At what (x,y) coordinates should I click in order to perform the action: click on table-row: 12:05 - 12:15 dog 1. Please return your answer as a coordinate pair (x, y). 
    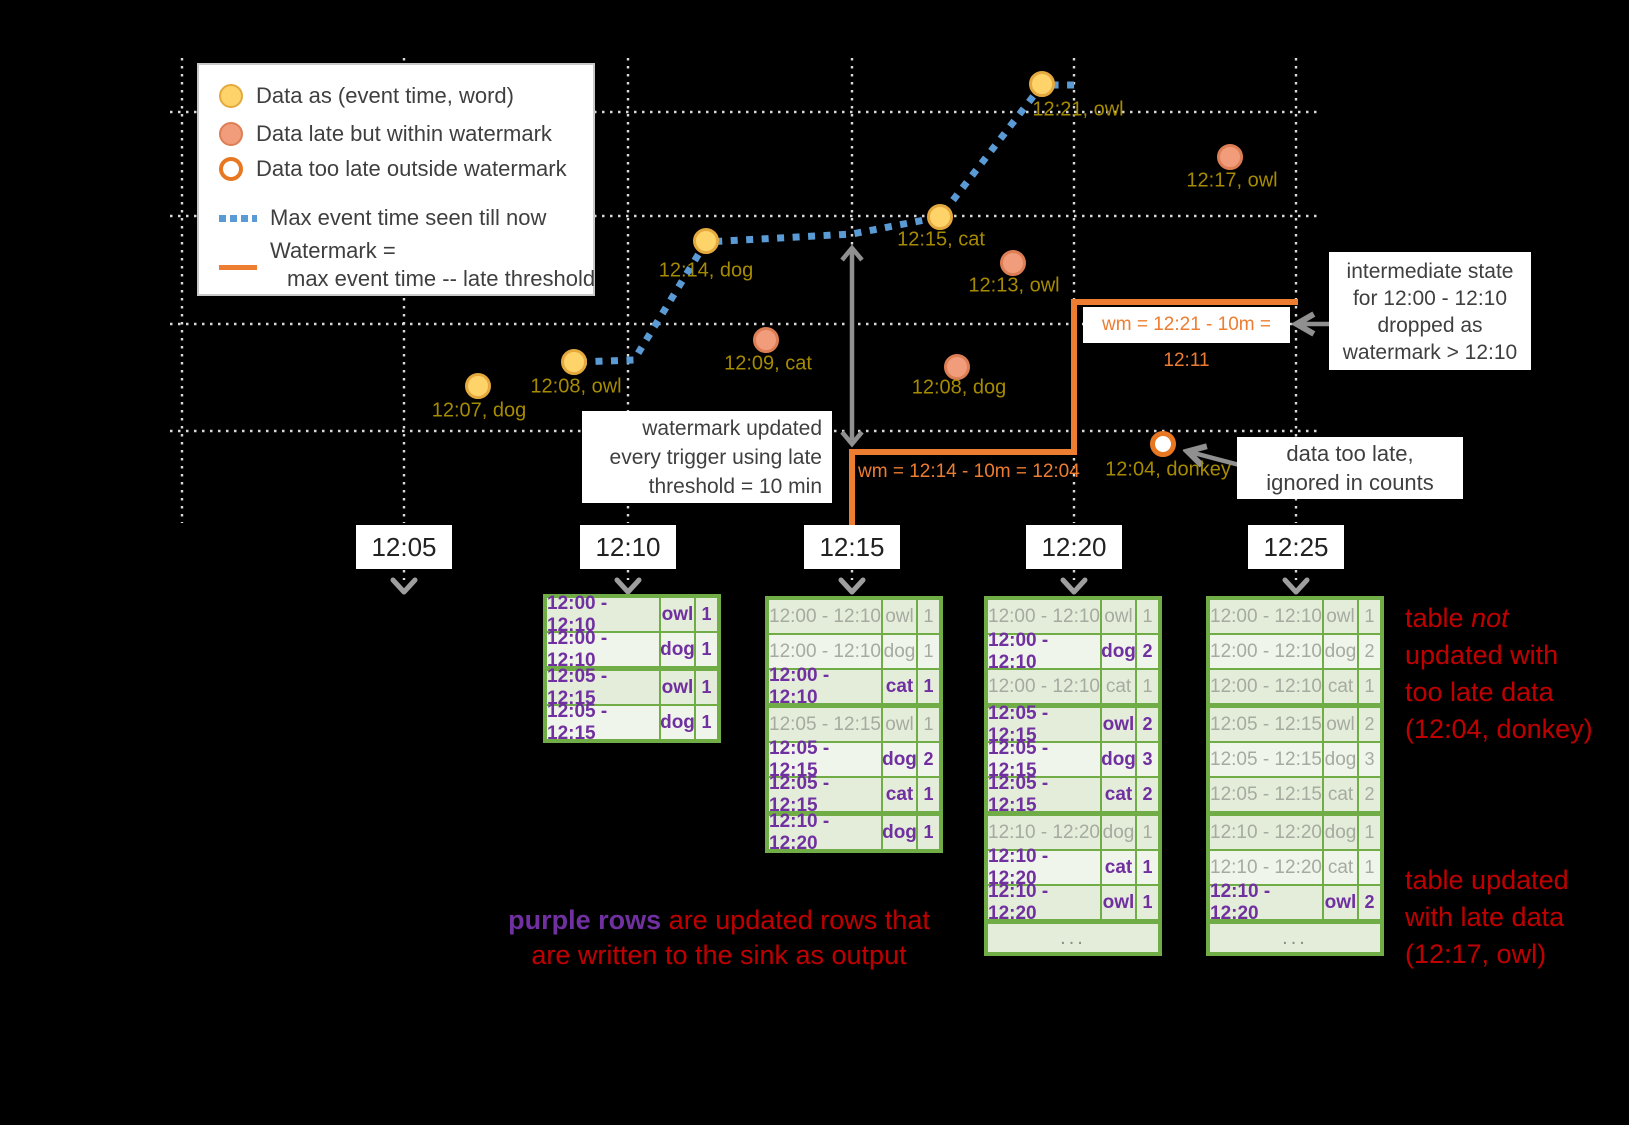
    Looking at the image, I should click on (632, 722).